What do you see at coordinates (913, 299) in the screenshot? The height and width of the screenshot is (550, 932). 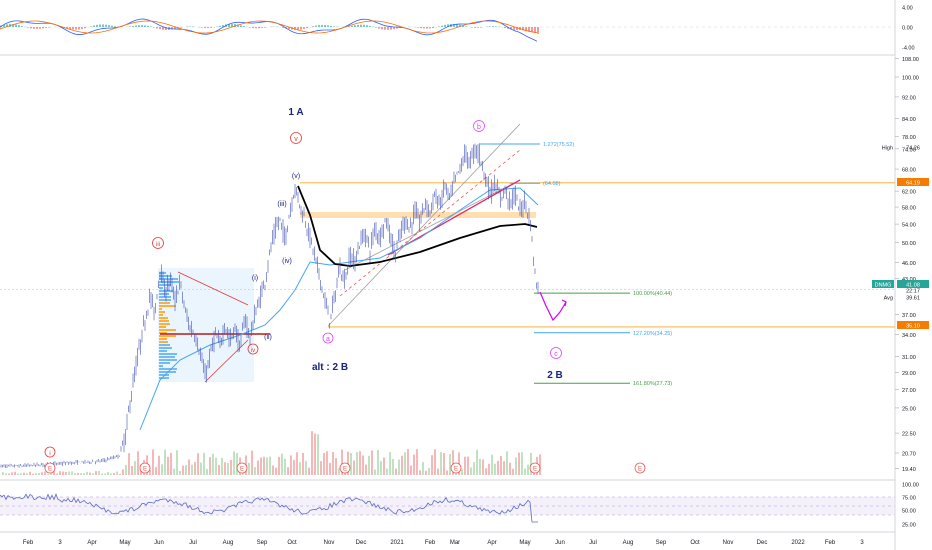 I see `price-marker-value: 39.61` at bounding box center [913, 299].